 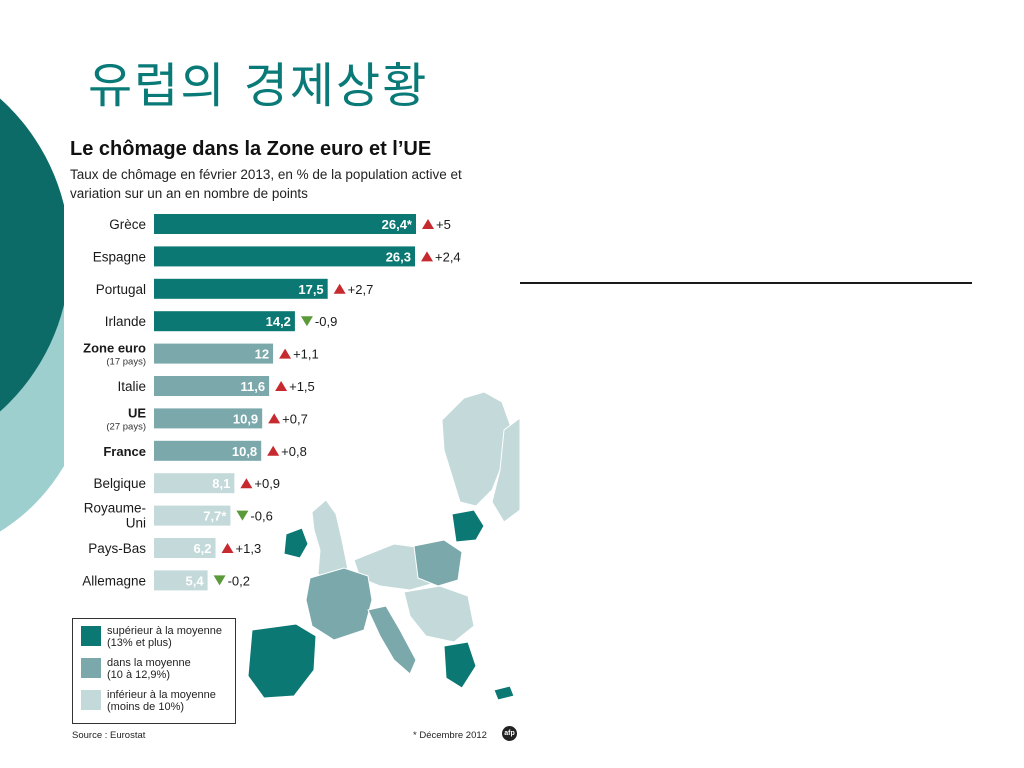 What do you see at coordinates (261, 516) in the screenshot?
I see `change-label: -0,6` at bounding box center [261, 516].